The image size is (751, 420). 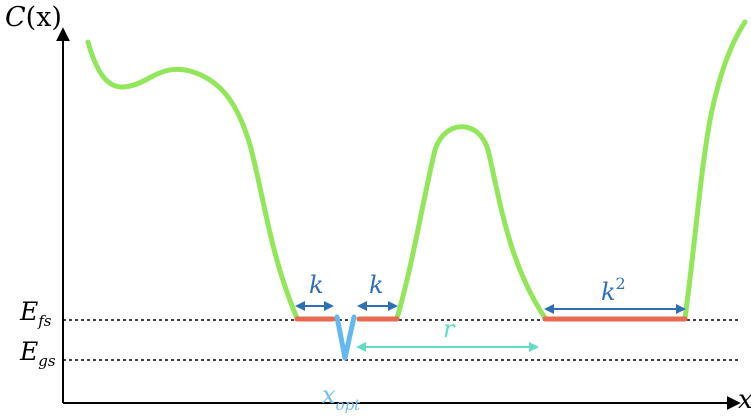 I want to click on r-label: r, so click(x=449, y=329).